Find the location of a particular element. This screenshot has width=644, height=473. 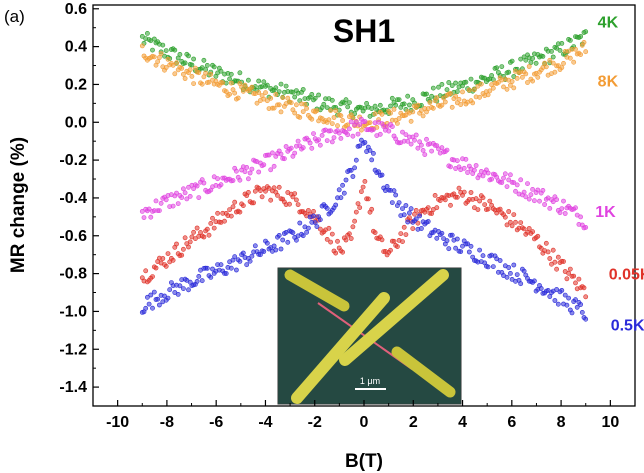

y-tick-label: -1.4 is located at coordinates (73, 387).